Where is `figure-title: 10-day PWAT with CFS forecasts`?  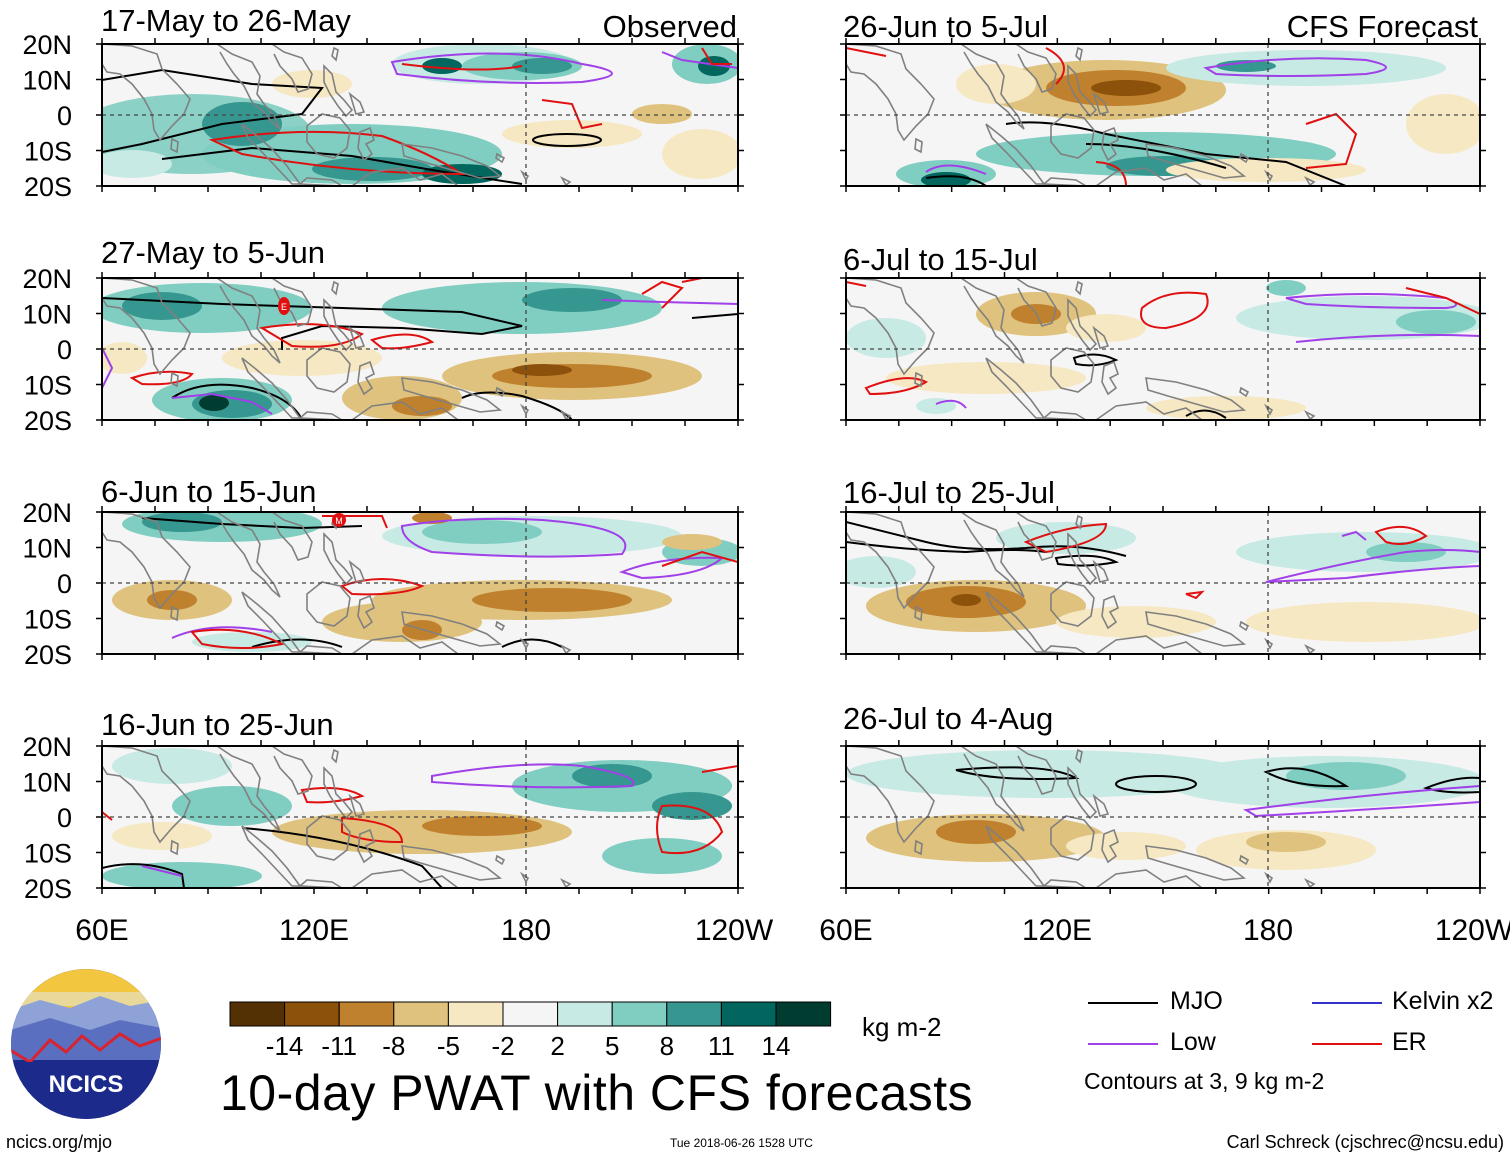 figure-title: 10-day PWAT with CFS forecasts is located at coordinates (597, 1093).